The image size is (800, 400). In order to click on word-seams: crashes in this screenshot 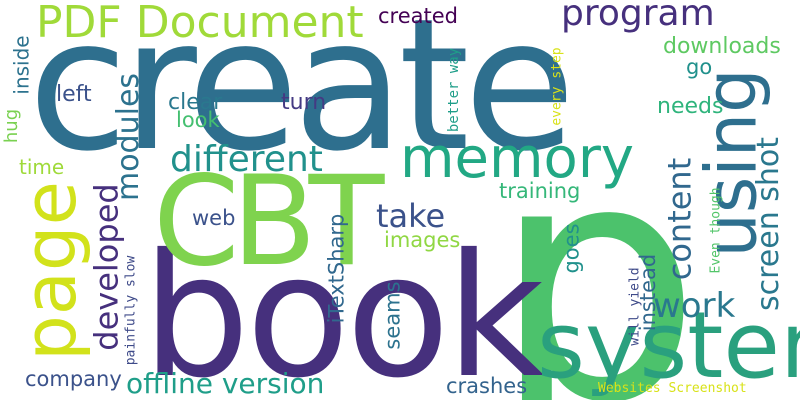, I will do `click(487, 386)`.